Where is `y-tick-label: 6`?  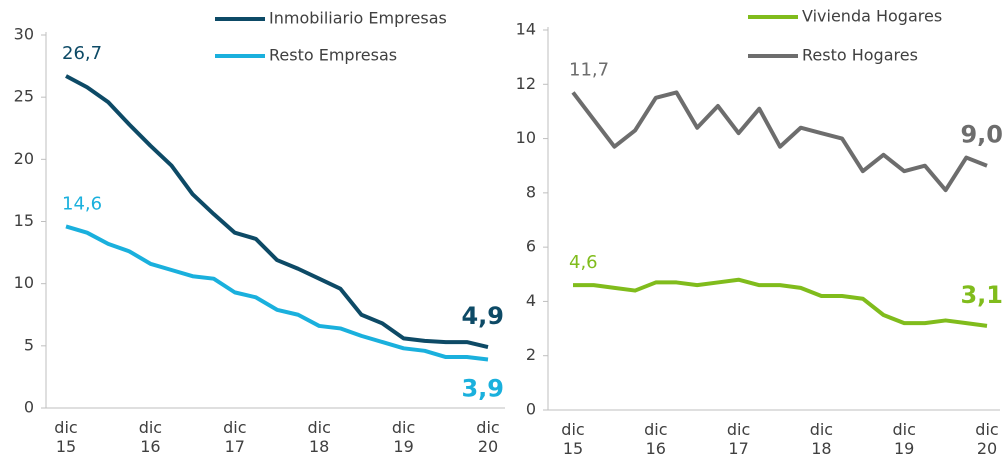 y-tick-label: 6 is located at coordinates (531, 246).